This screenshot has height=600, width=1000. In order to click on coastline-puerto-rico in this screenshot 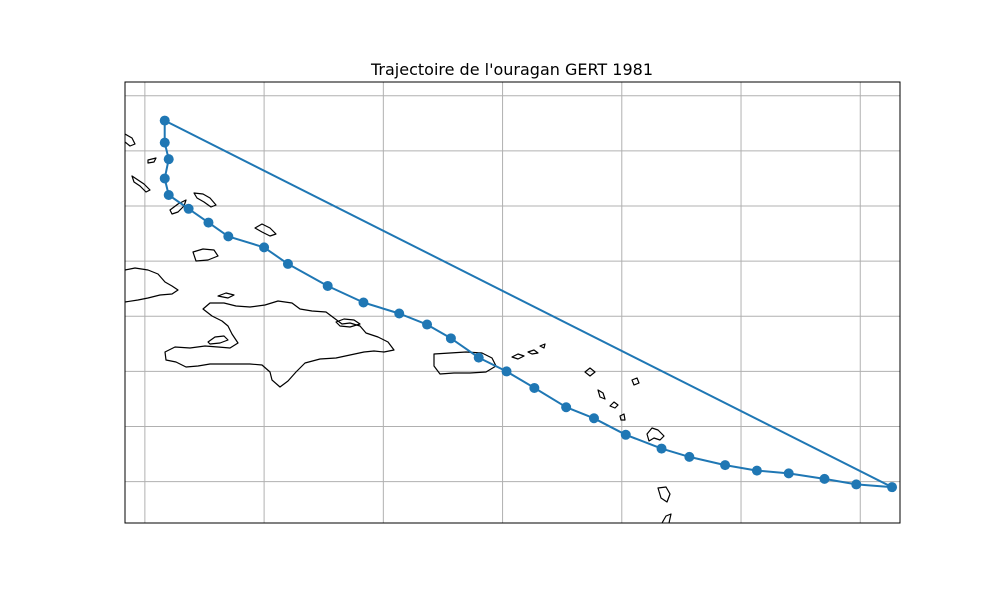, I will do `click(465, 363)`.